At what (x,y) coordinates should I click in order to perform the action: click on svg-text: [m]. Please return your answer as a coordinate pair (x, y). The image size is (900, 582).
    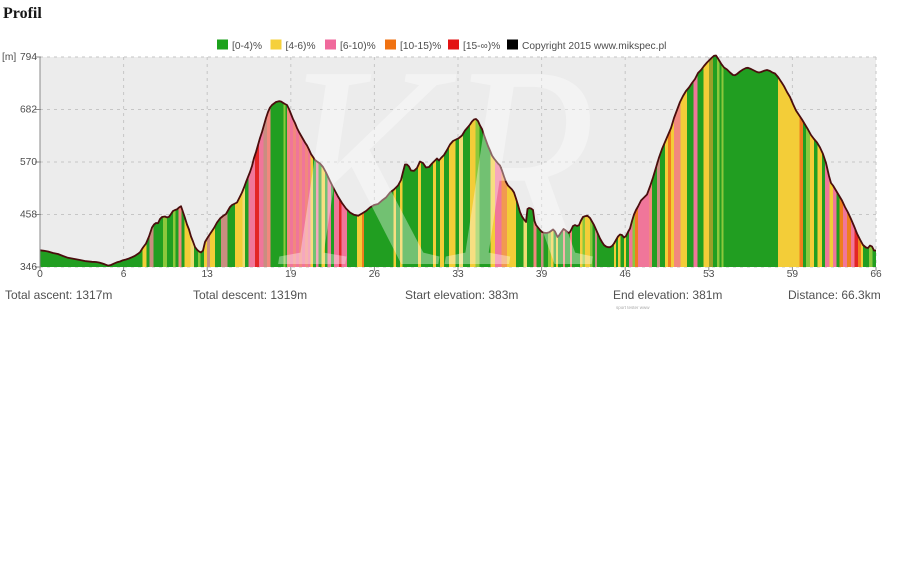
    Looking at the image, I should click on (9, 57).